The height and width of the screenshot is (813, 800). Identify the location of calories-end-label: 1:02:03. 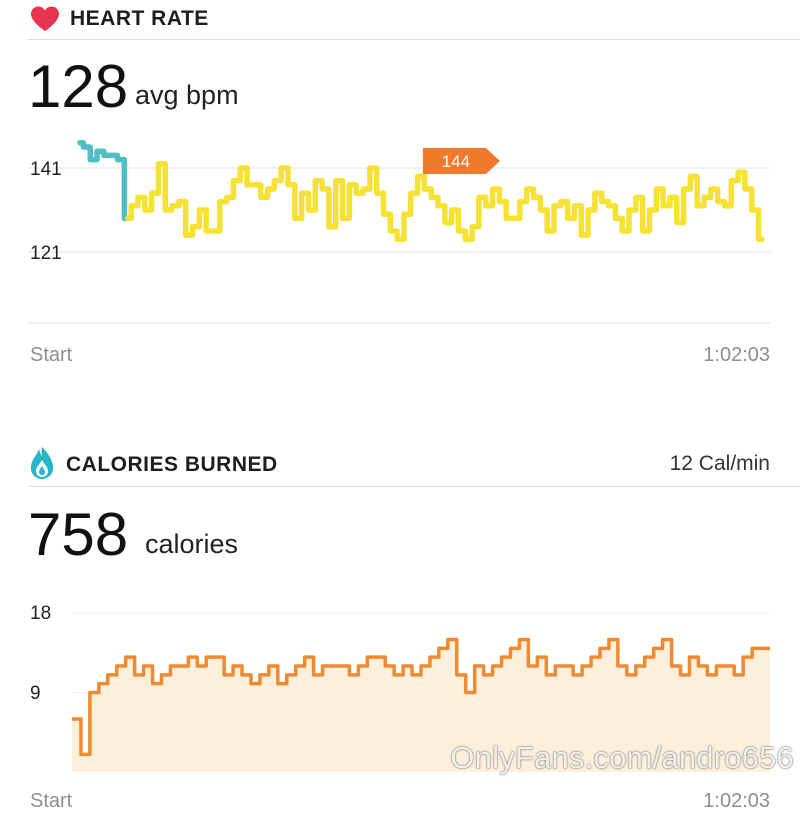
(736, 801).